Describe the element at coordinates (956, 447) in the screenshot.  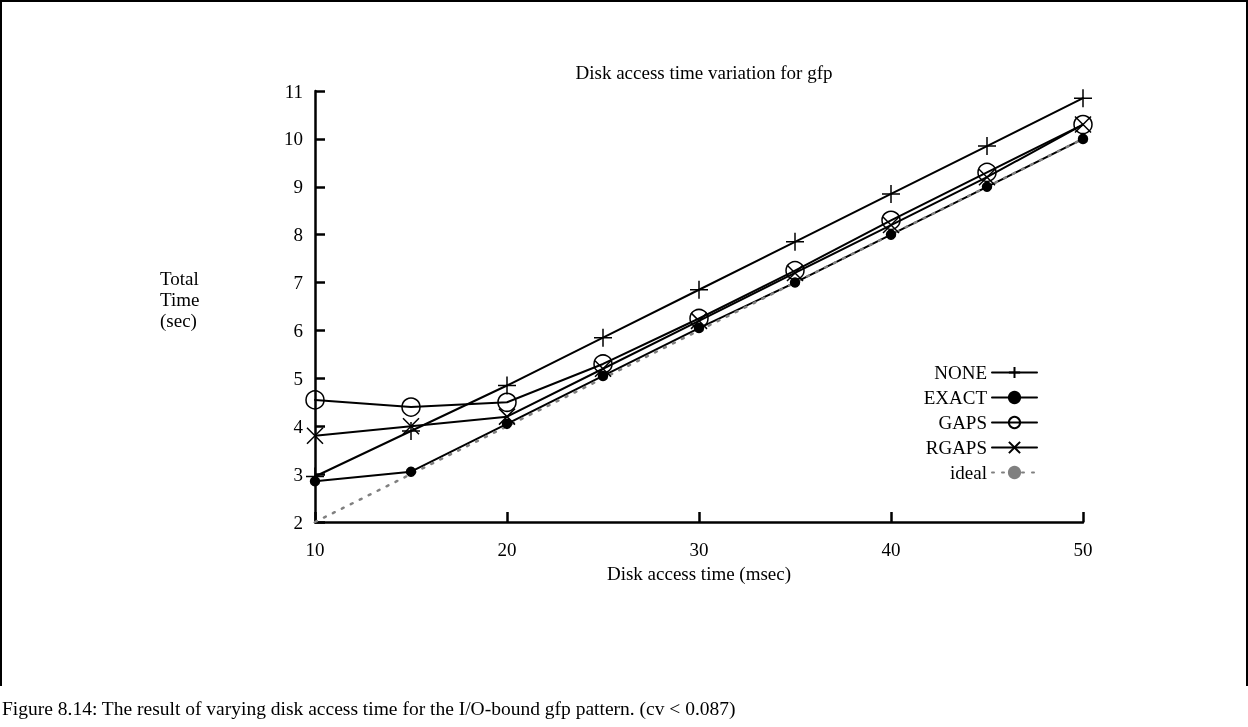
I see `legend-label: RGAPS` at that location.